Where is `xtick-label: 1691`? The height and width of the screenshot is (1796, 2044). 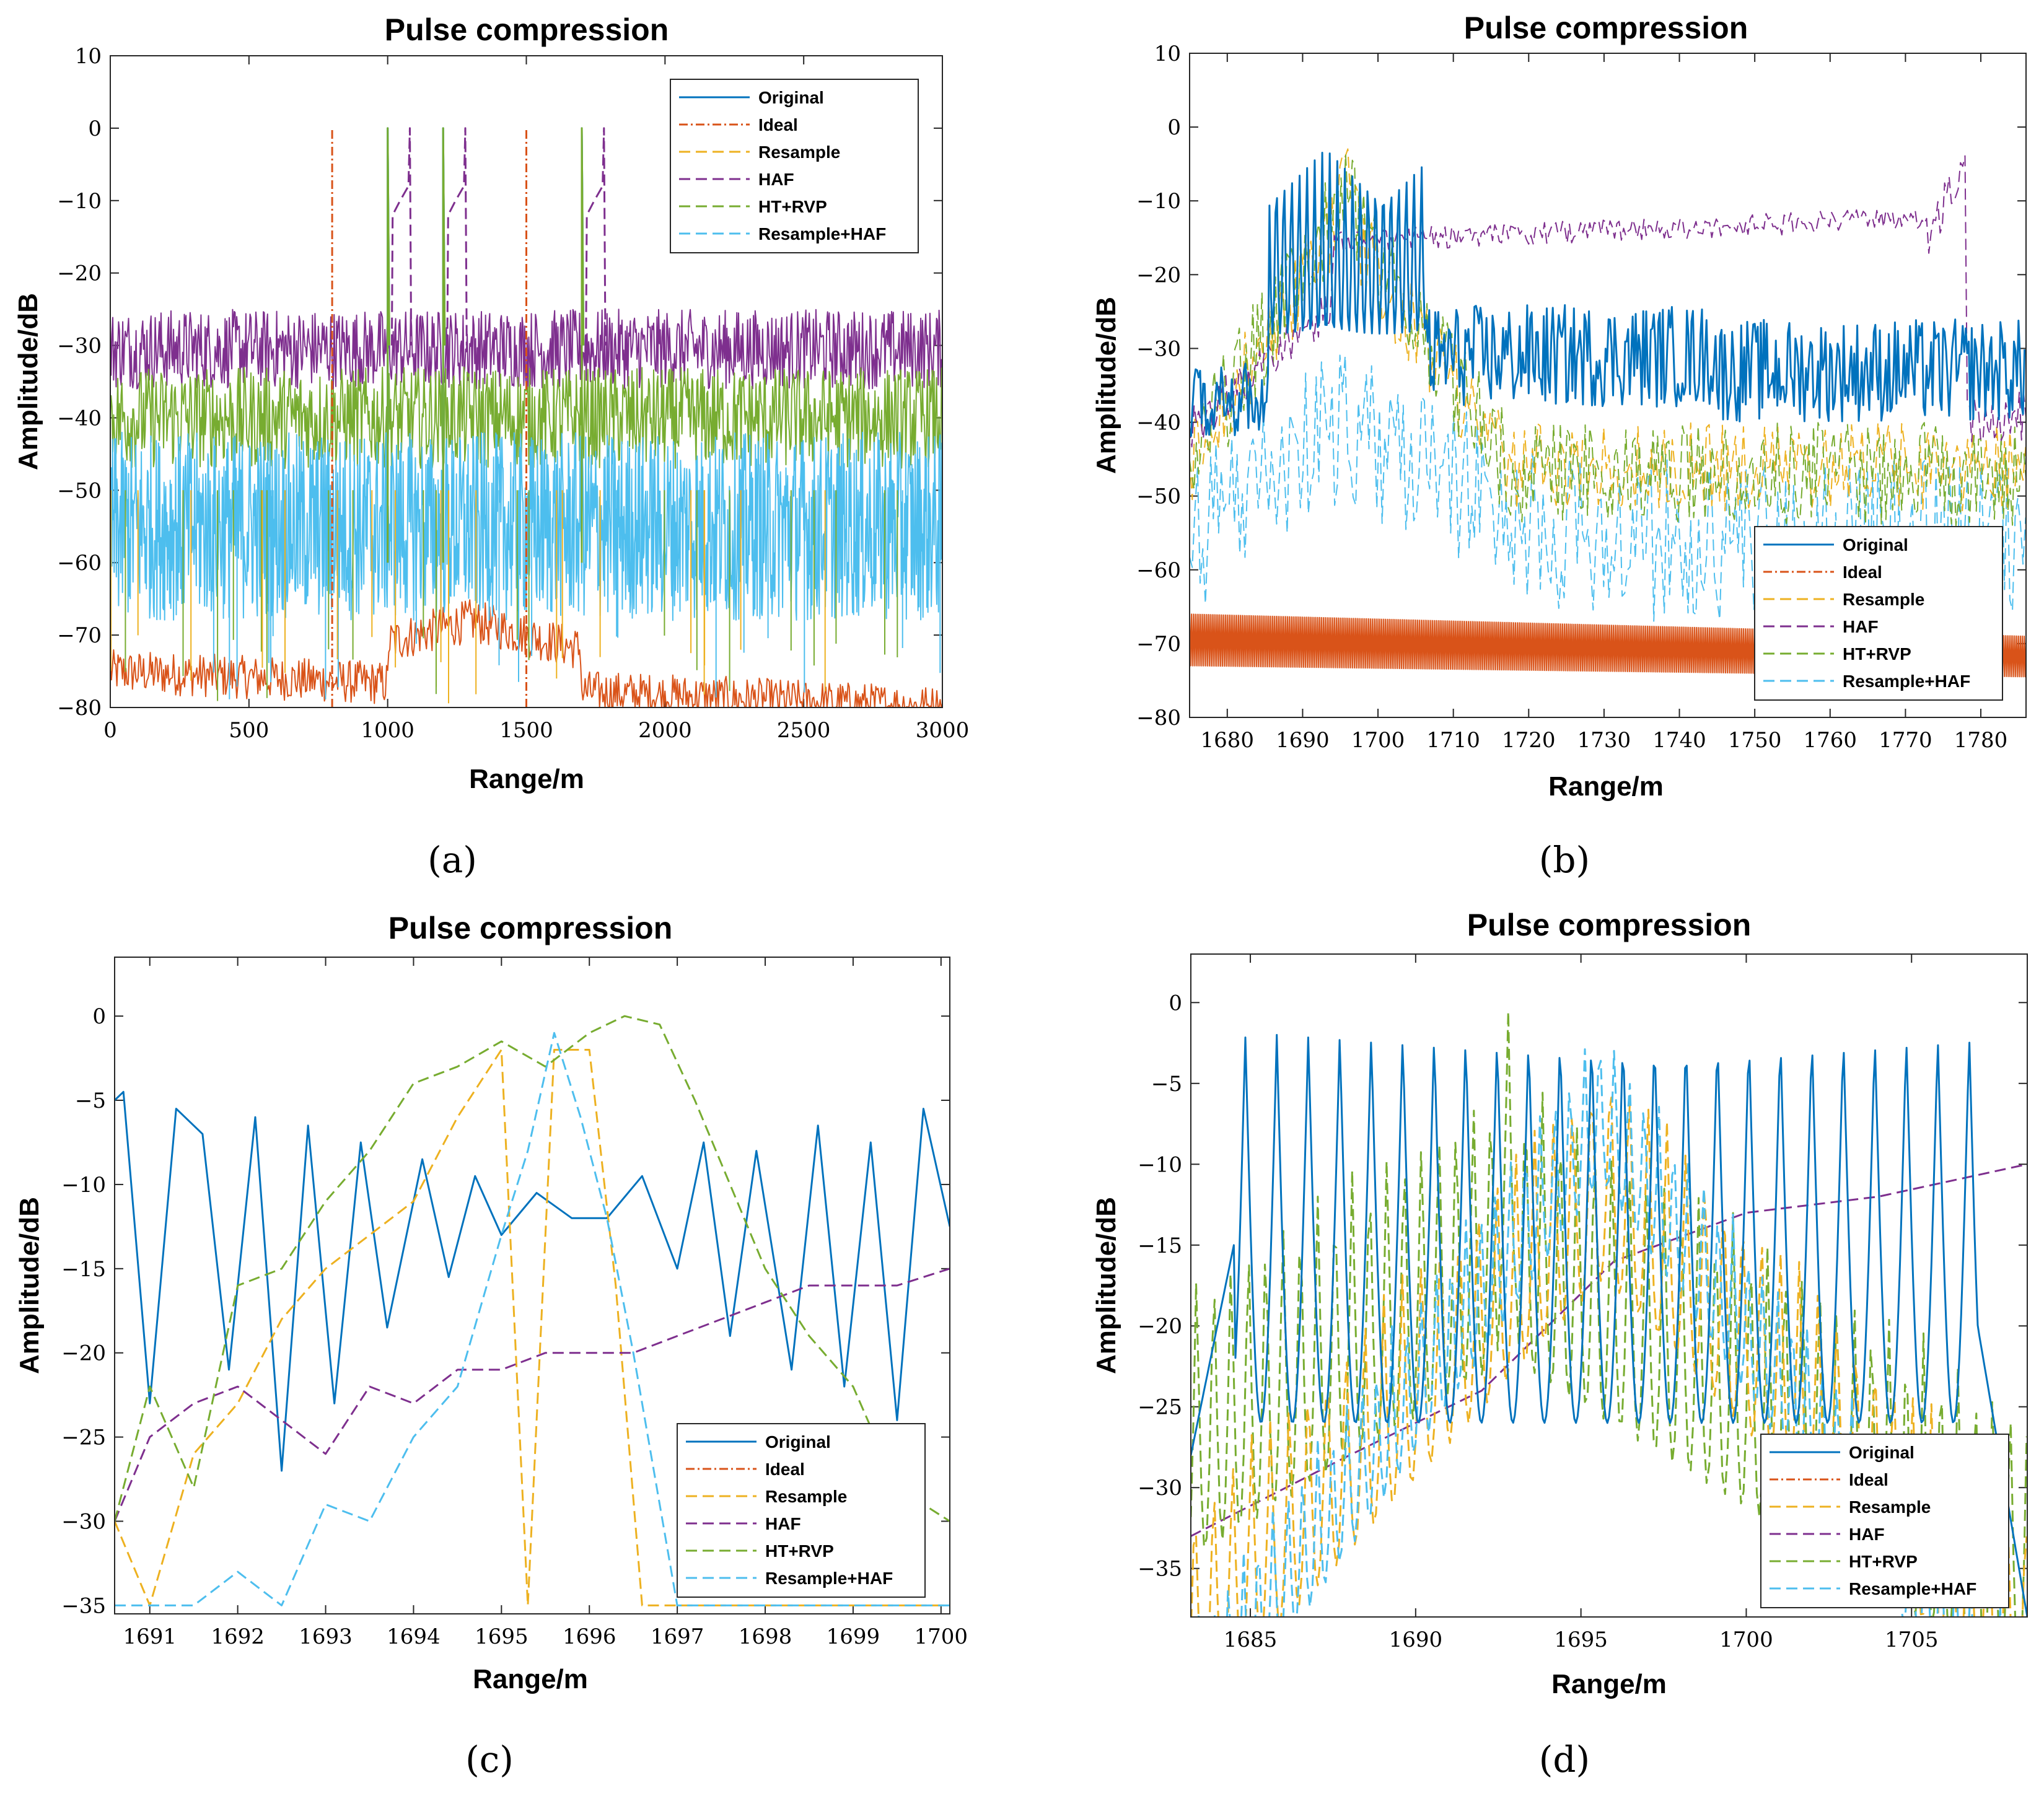
xtick-label: 1691 is located at coordinates (150, 1636).